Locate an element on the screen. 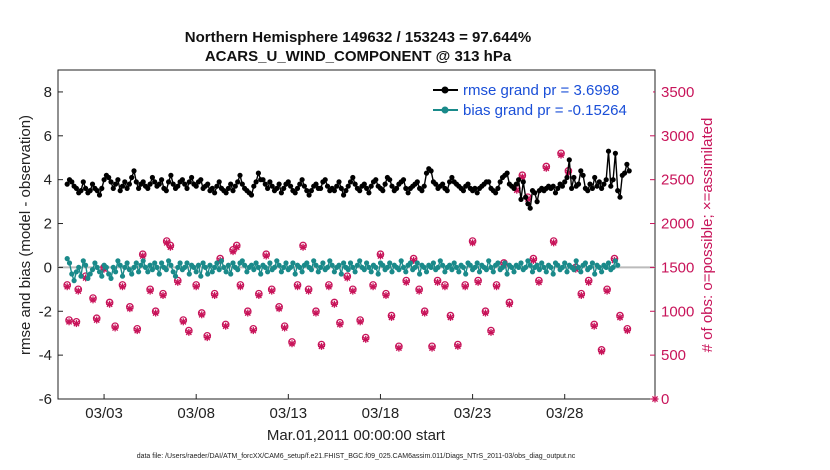 This screenshot has height=470, width=830. left-tick-label: 8 is located at coordinates (48, 92).